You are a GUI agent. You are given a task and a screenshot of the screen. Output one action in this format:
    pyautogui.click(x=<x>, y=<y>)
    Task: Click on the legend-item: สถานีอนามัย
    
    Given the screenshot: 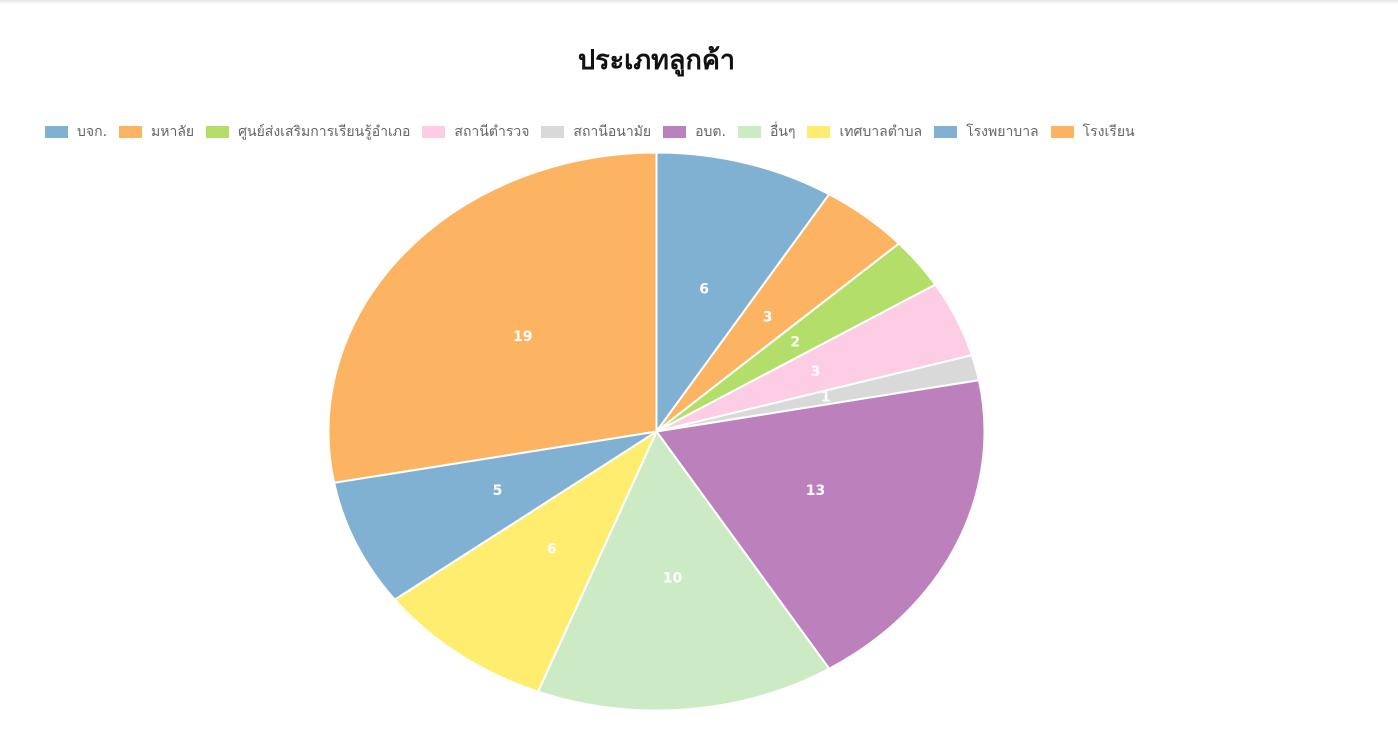 What is the action you would take?
    pyautogui.click(x=596, y=132)
    